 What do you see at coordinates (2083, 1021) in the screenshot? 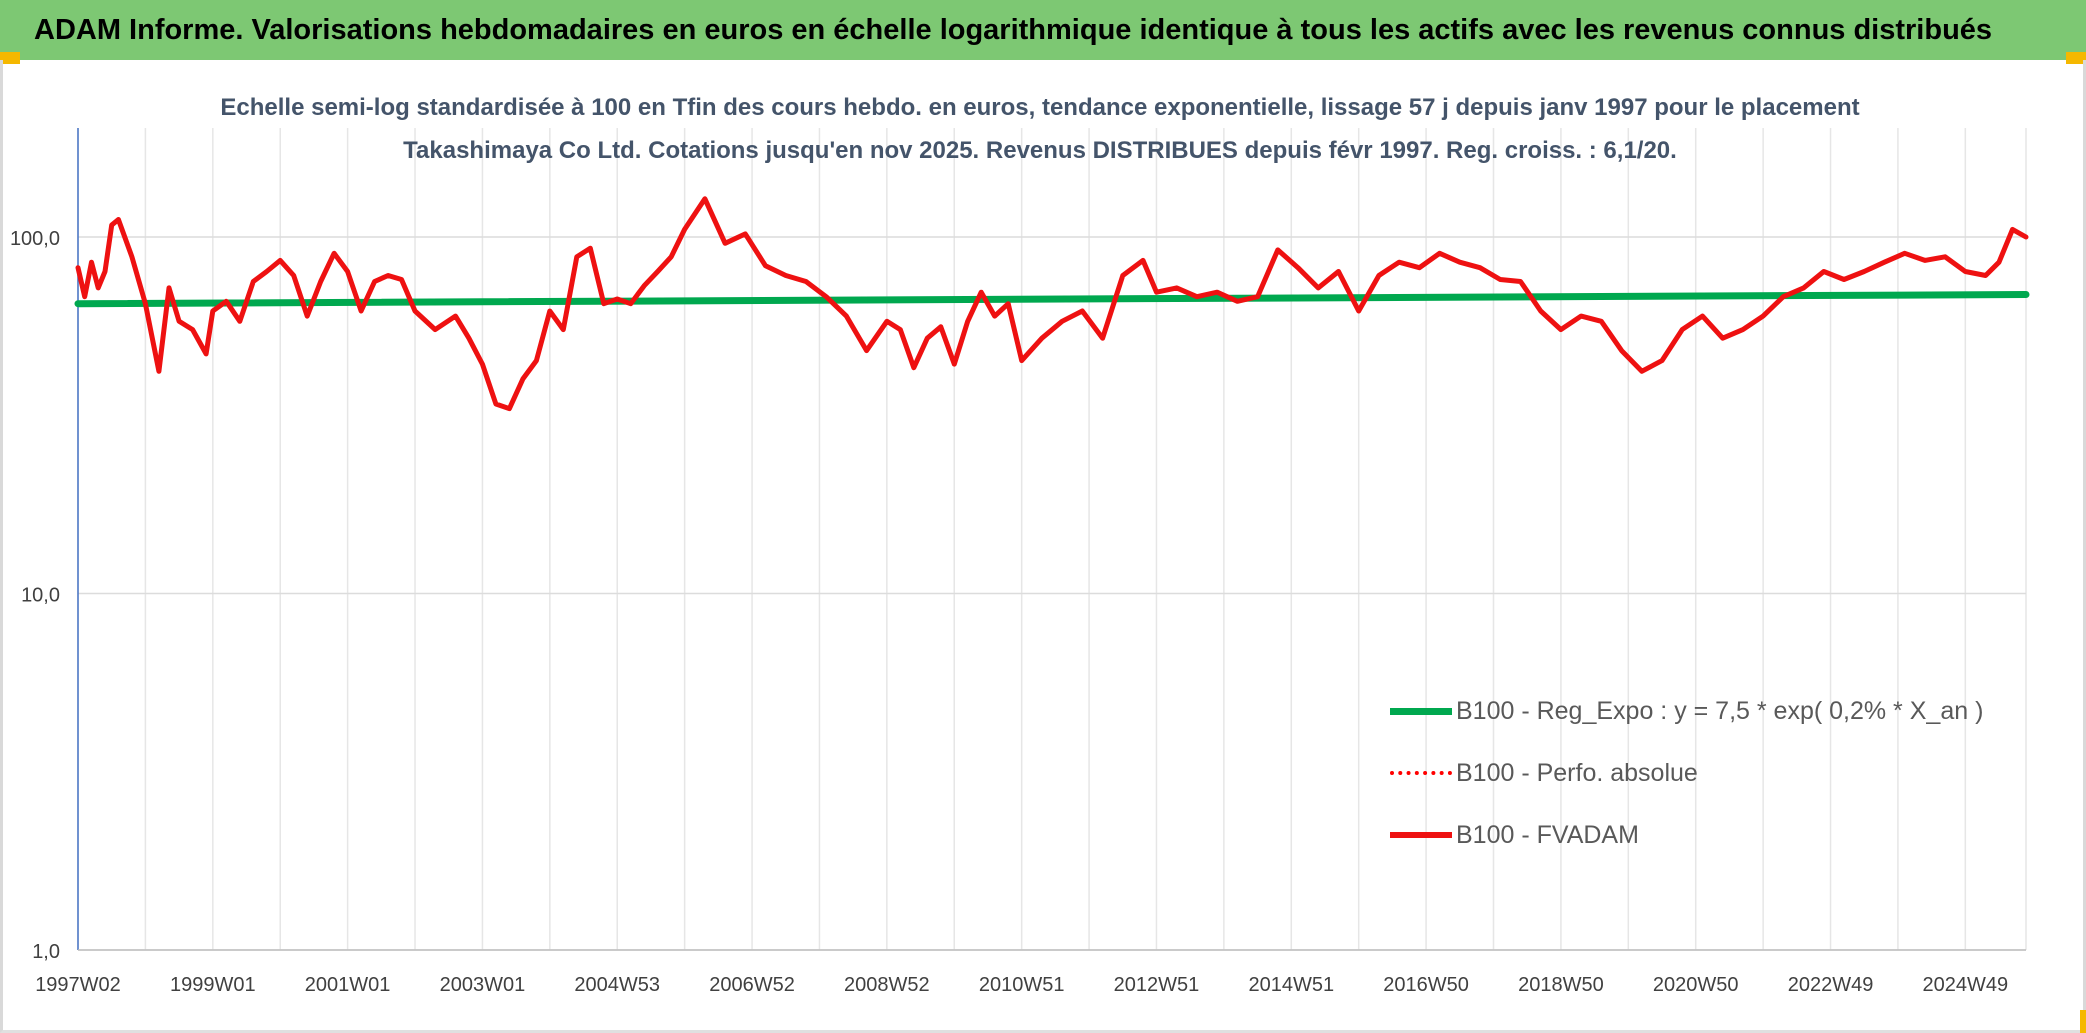
I see `frame-edge-marker-right` at bounding box center [2083, 1021].